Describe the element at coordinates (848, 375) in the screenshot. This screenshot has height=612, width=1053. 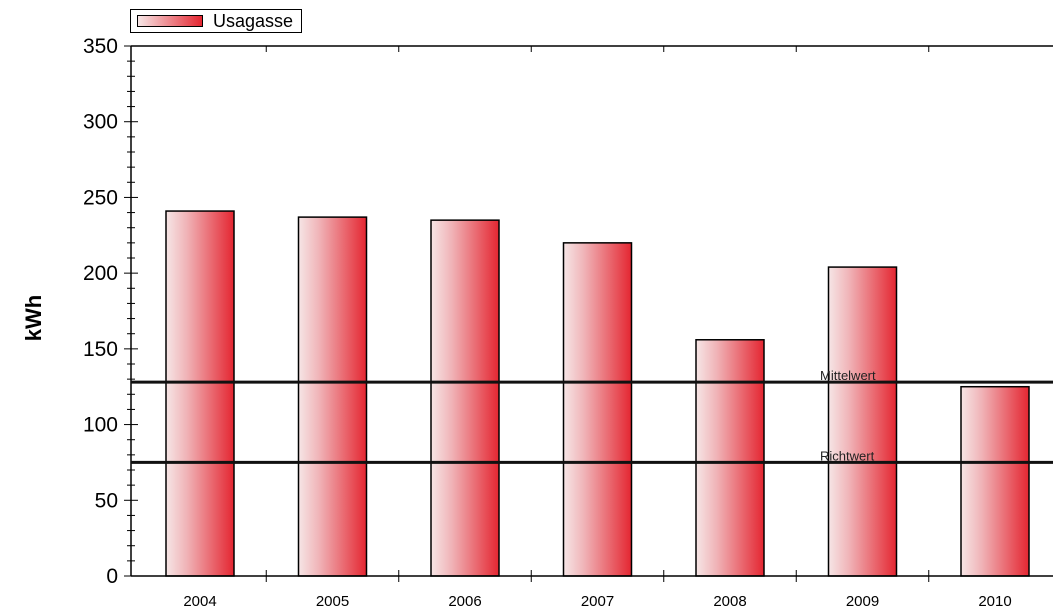
I see `reference-line-label: Mittelwert` at that location.